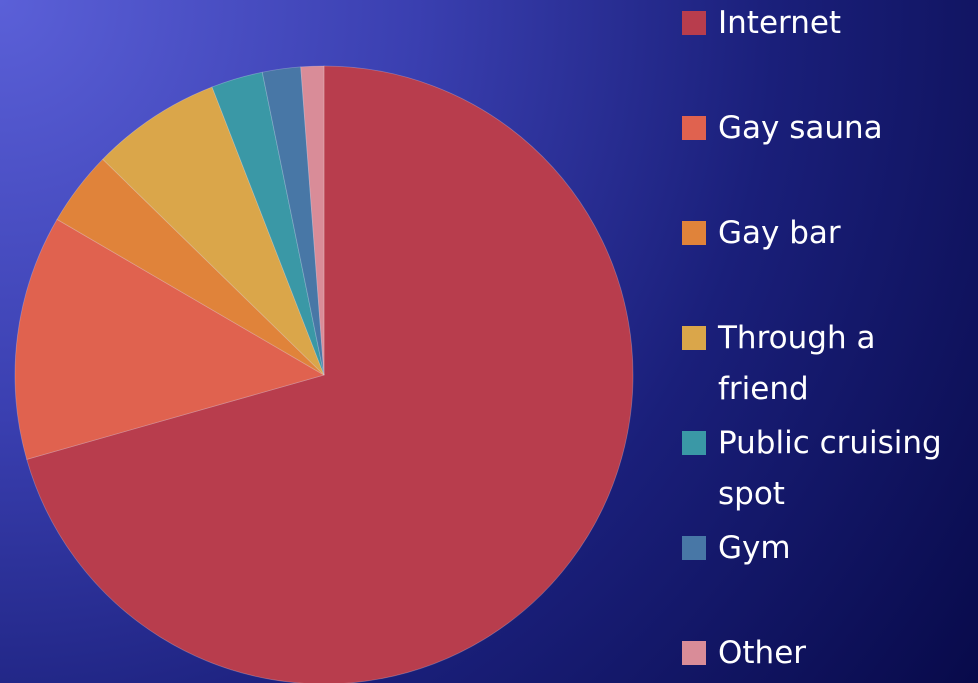 This screenshot has width=978, height=683. Describe the element at coordinates (797, 363) in the screenshot. I see `legend-label: Through a friend` at that location.